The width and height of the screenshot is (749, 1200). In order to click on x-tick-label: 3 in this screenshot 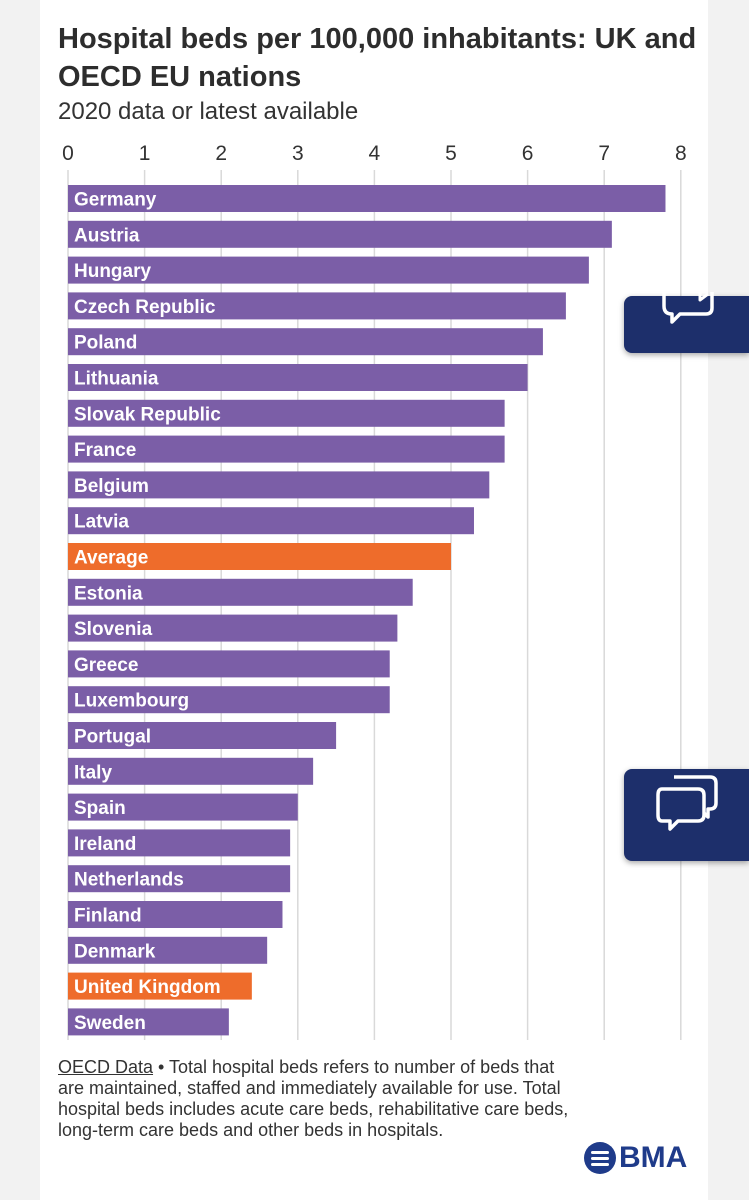, I will do `click(298, 153)`.